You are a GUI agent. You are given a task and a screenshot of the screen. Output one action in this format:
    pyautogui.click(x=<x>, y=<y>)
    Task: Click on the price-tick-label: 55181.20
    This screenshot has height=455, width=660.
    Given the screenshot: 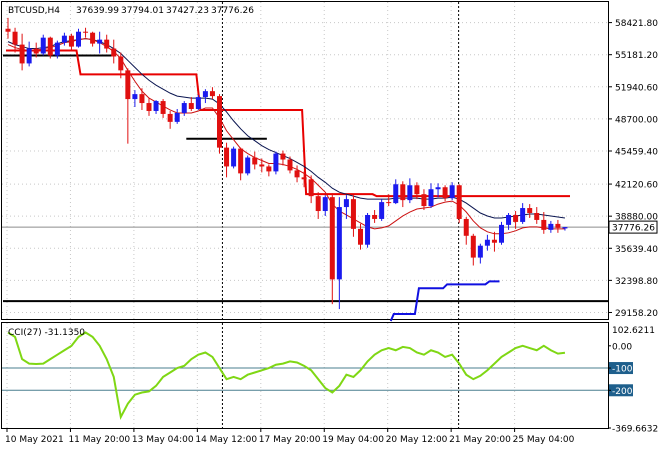 What is the action you would take?
    pyautogui.click(x=636, y=56)
    